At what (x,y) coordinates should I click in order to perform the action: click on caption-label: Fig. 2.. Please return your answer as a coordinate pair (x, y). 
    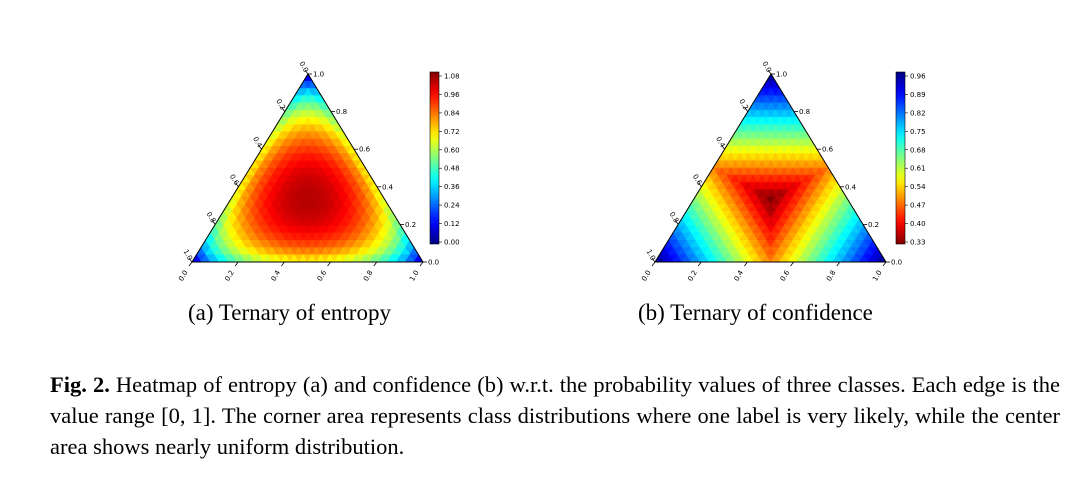
    Looking at the image, I should click on (80, 384).